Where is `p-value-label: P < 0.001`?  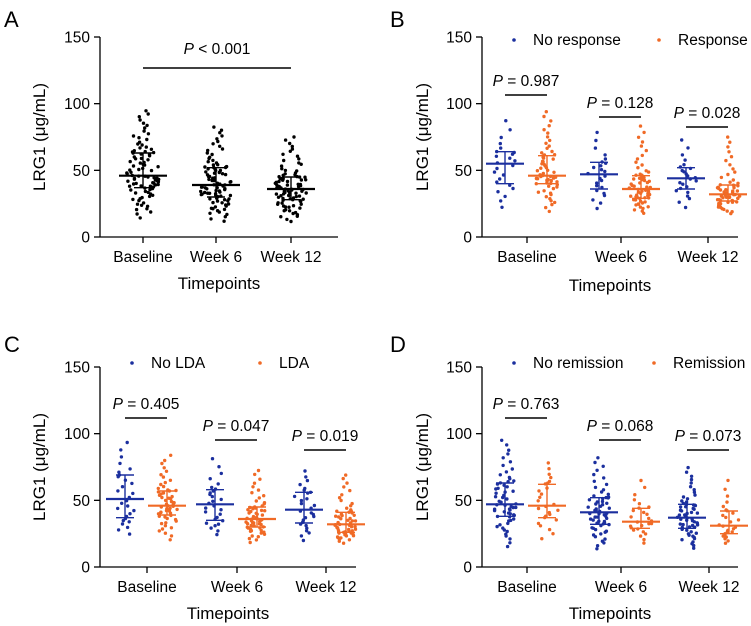 p-value-label: P < 0.001 is located at coordinates (217, 49).